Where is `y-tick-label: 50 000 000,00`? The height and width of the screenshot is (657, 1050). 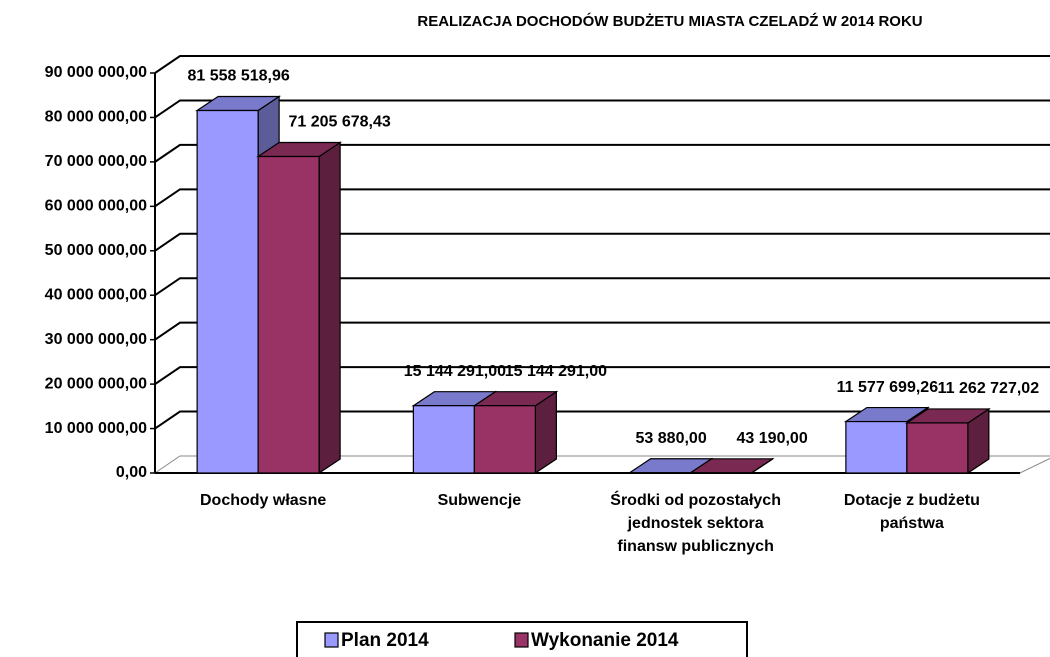 y-tick-label: 50 000 000,00 is located at coordinates (96, 250).